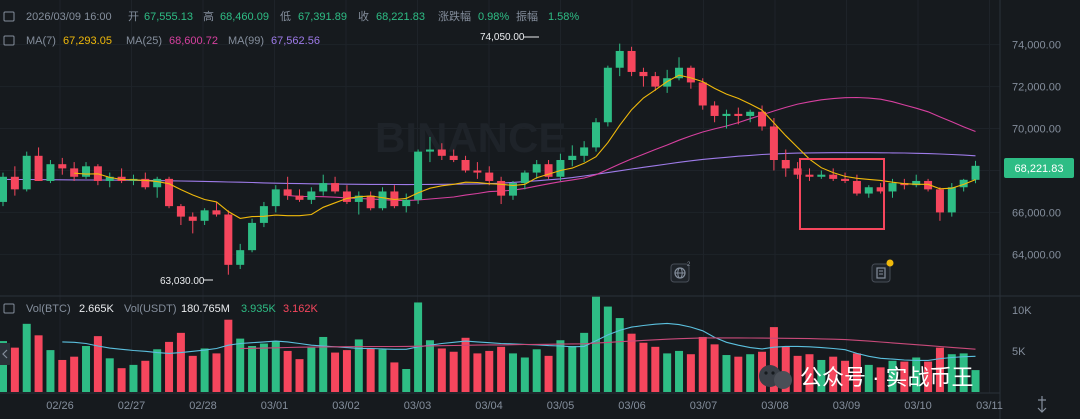 Image resolution: width=1080 pixels, height=419 pixels. What do you see at coordinates (1042, 404) in the screenshot?
I see `time-axis-settings-icon` at bounding box center [1042, 404].